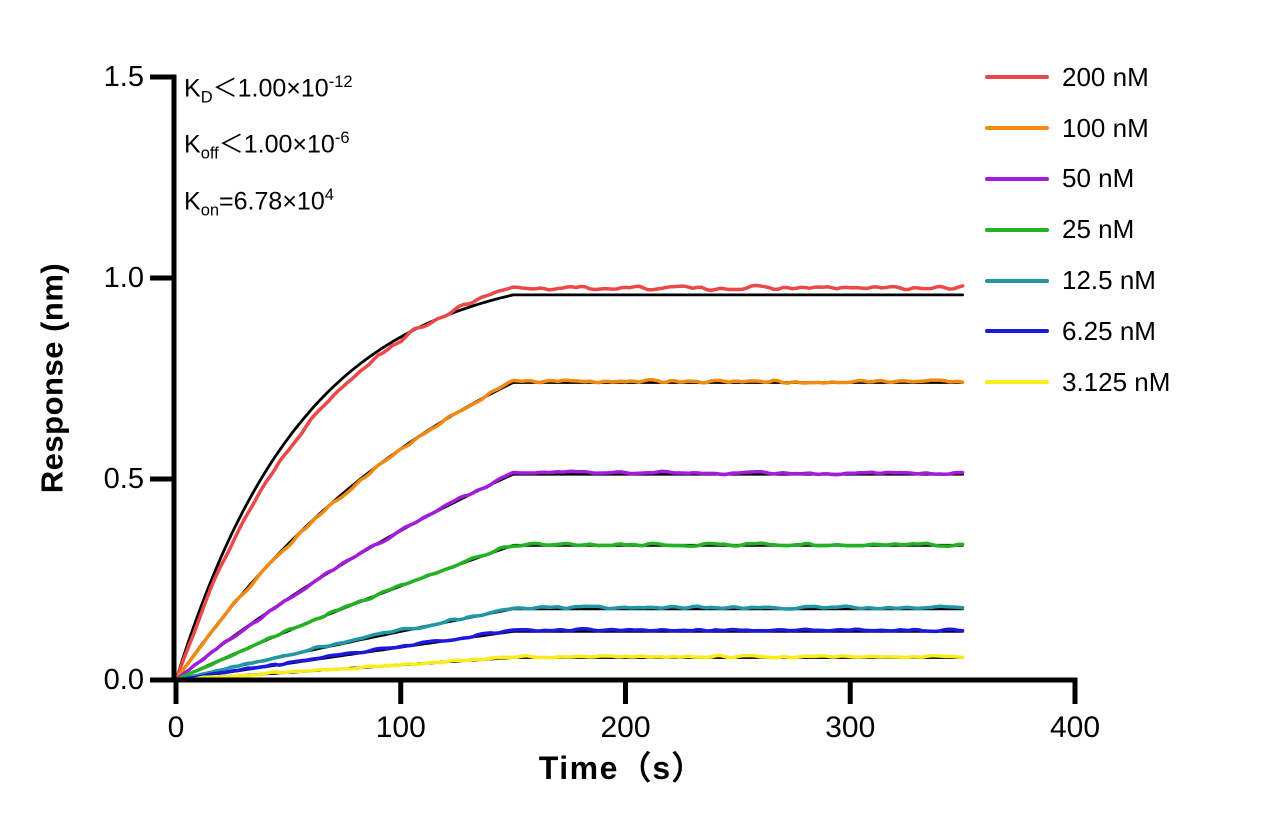 The width and height of the screenshot is (1269, 832). What do you see at coordinates (622, 768) in the screenshot?
I see `x-axis-title: Time（s）` at bounding box center [622, 768].